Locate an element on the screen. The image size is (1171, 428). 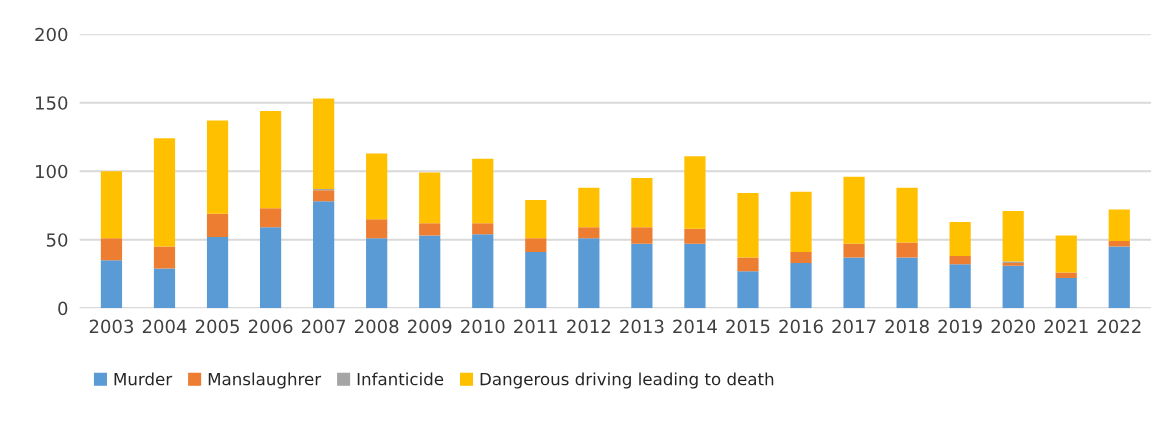
x-tick-label: 2012 is located at coordinates (589, 326).